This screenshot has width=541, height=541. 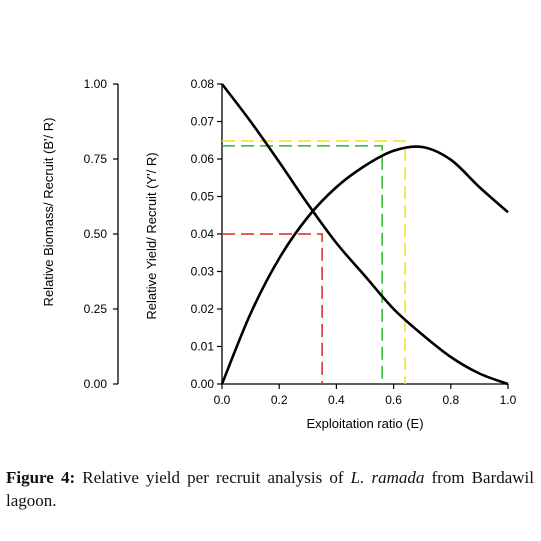 What do you see at coordinates (203, 159) in the screenshot?
I see `yield-tick-label-6: 0.06` at bounding box center [203, 159].